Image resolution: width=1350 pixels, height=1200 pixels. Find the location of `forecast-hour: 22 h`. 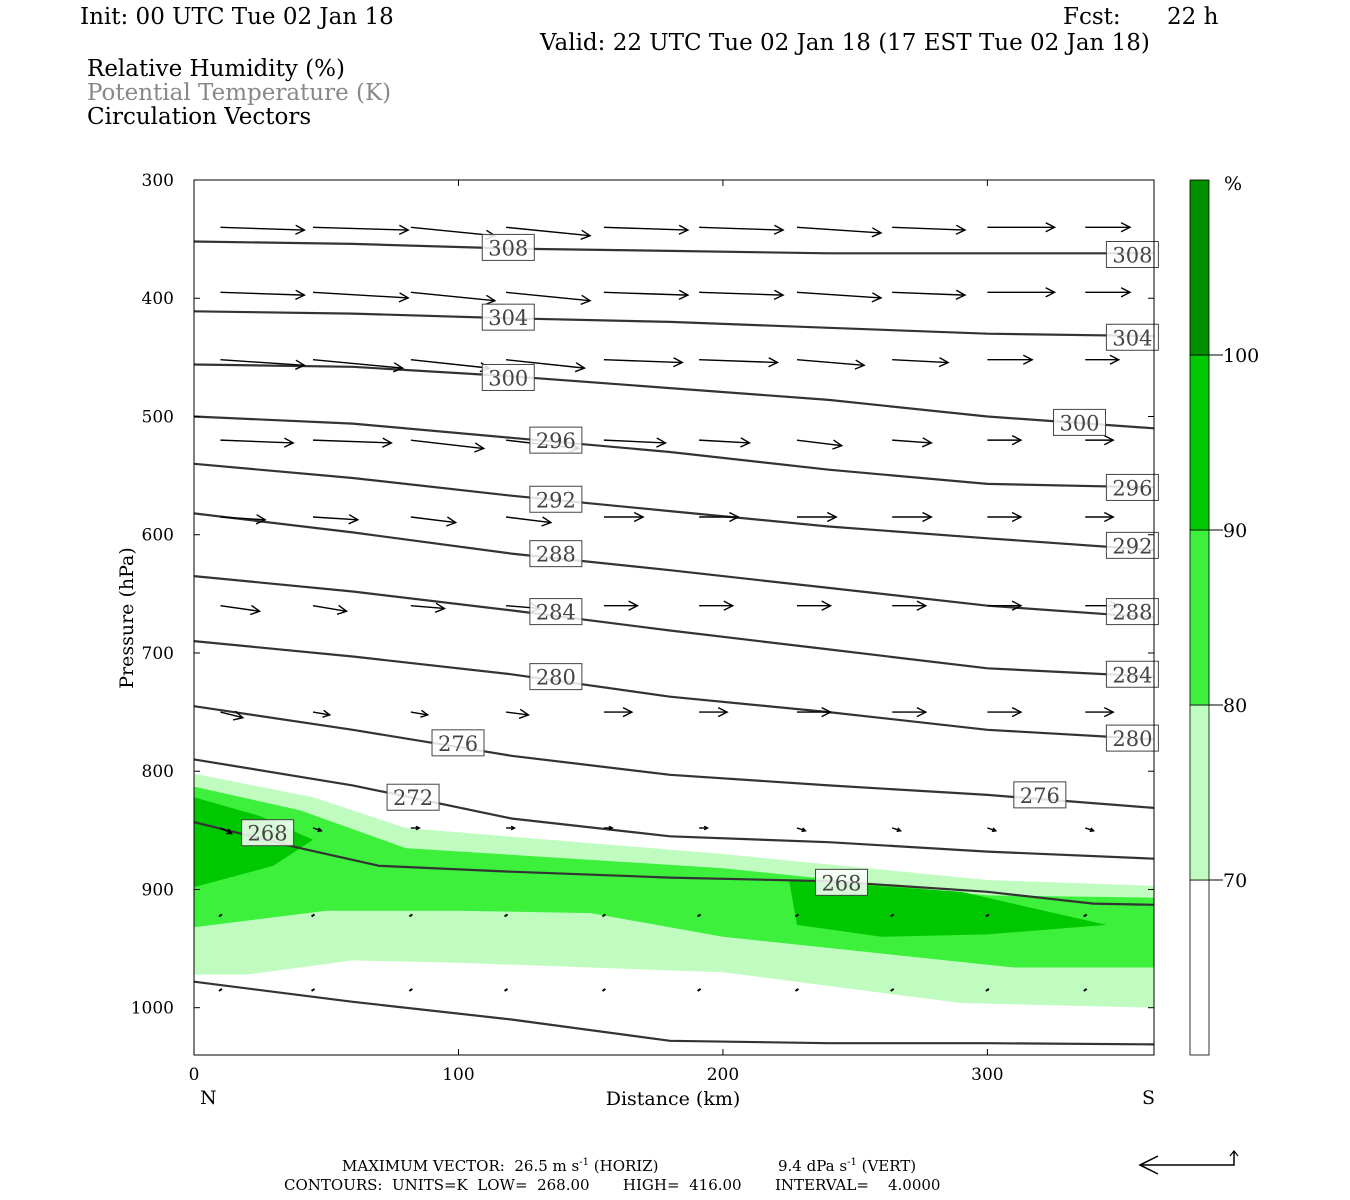

forecast-hour: 22 h is located at coordinates (1193, 17).